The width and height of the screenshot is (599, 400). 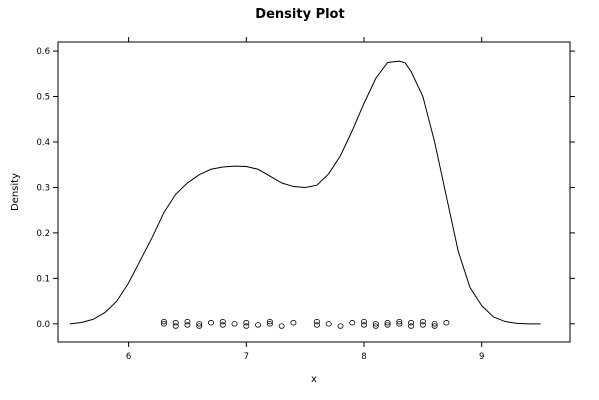 What do you see at coordinates (43, 98) in the screenshot?
I see `y-tick-label: 0.5` at bounding box center [43, 98].